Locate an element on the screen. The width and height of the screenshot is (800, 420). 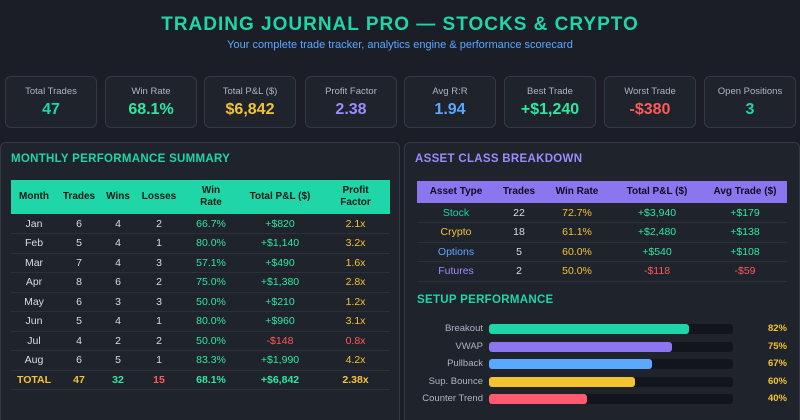
table-row: May 6 3 3 50.0% +$210 1.2x is located at coordinates (200, 302).